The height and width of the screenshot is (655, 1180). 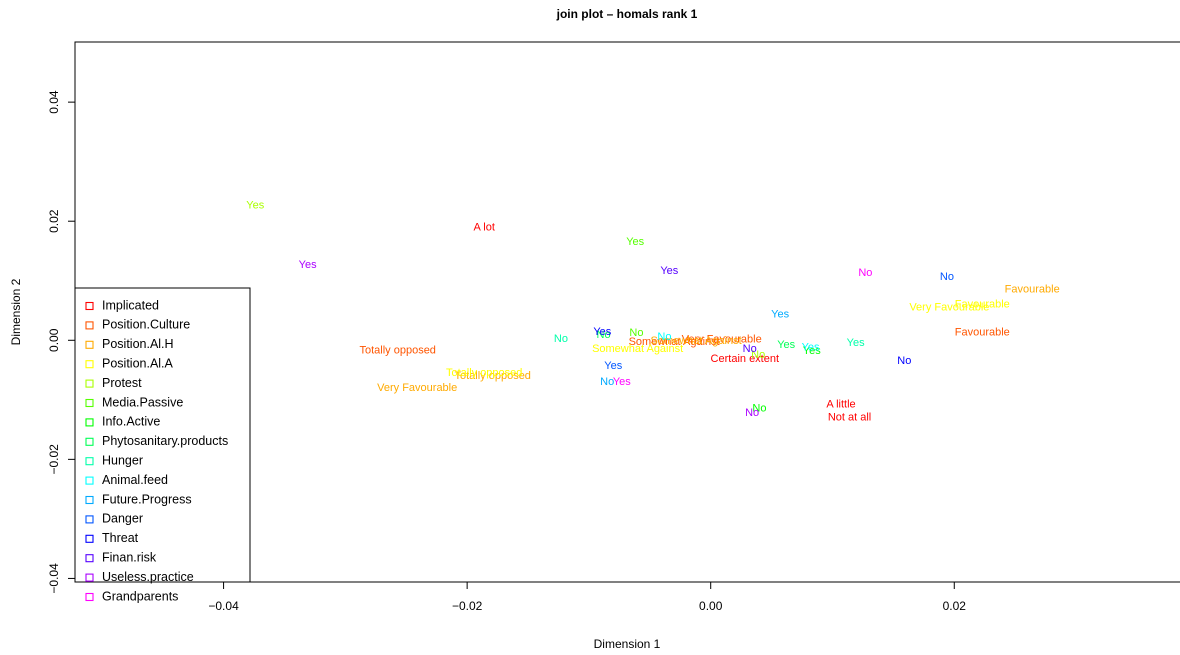 What do you see at coordinates (54, 578) in the screenshot?
I see `y-tick-label: −0.04` at bounding box center [54, 578].